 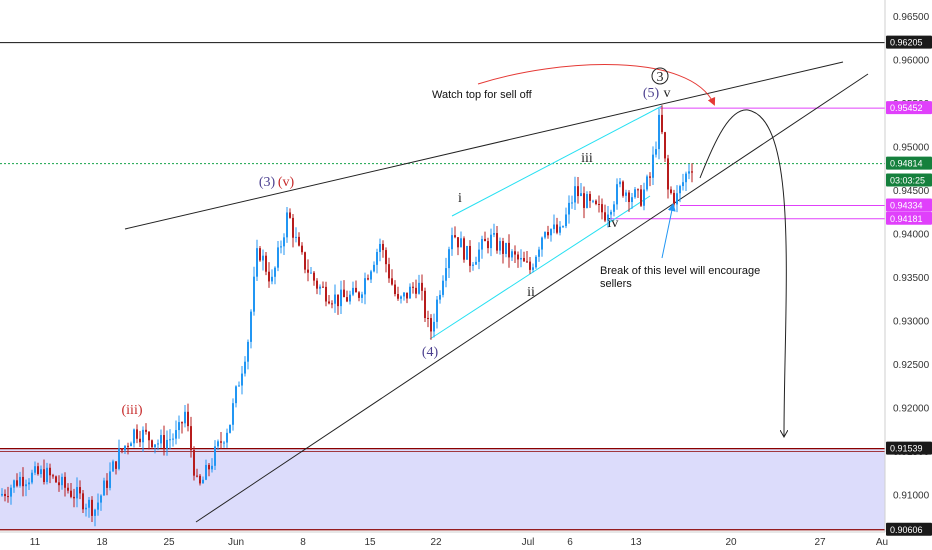 What do you see at coordinates (442, 489) in the screenshot?
I see `support-zone` at bounding box center [442, 489].